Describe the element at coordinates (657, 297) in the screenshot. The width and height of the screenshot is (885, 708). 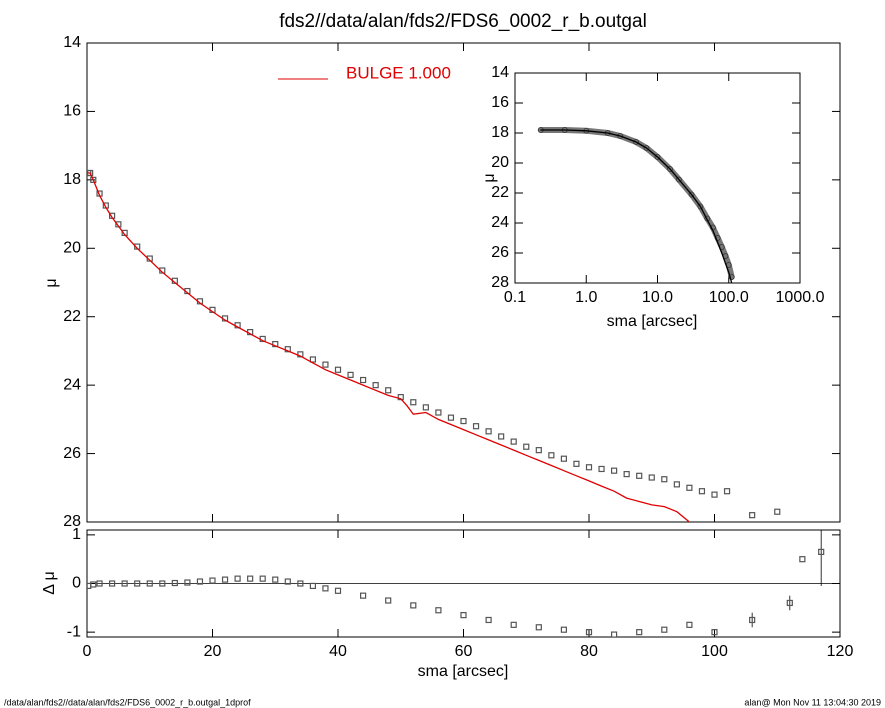
I see `x-tick-label: 10.0` at that location.